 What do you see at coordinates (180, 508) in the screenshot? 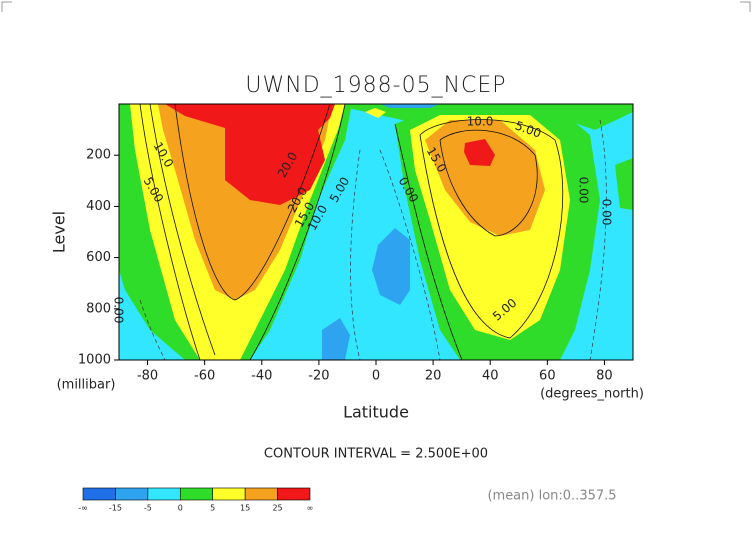
I see `colorbar-label: 0` at bounding box center [180, 508].